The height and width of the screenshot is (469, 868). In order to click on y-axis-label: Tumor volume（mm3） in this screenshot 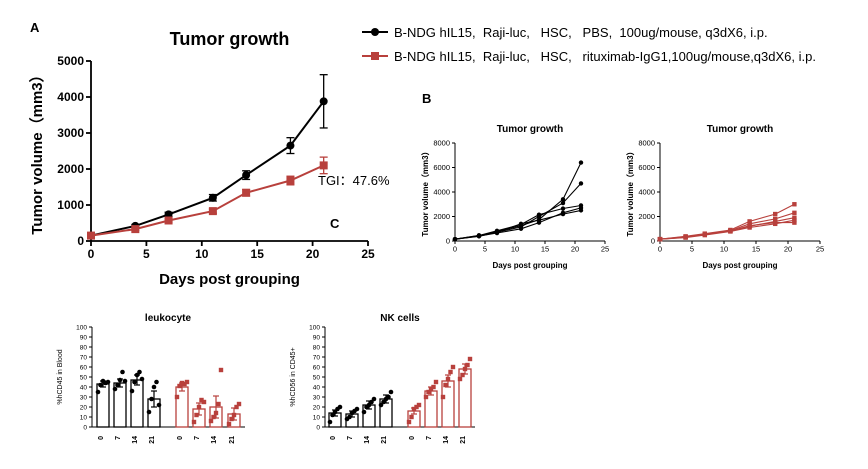, I will do `click(37, 150)`.